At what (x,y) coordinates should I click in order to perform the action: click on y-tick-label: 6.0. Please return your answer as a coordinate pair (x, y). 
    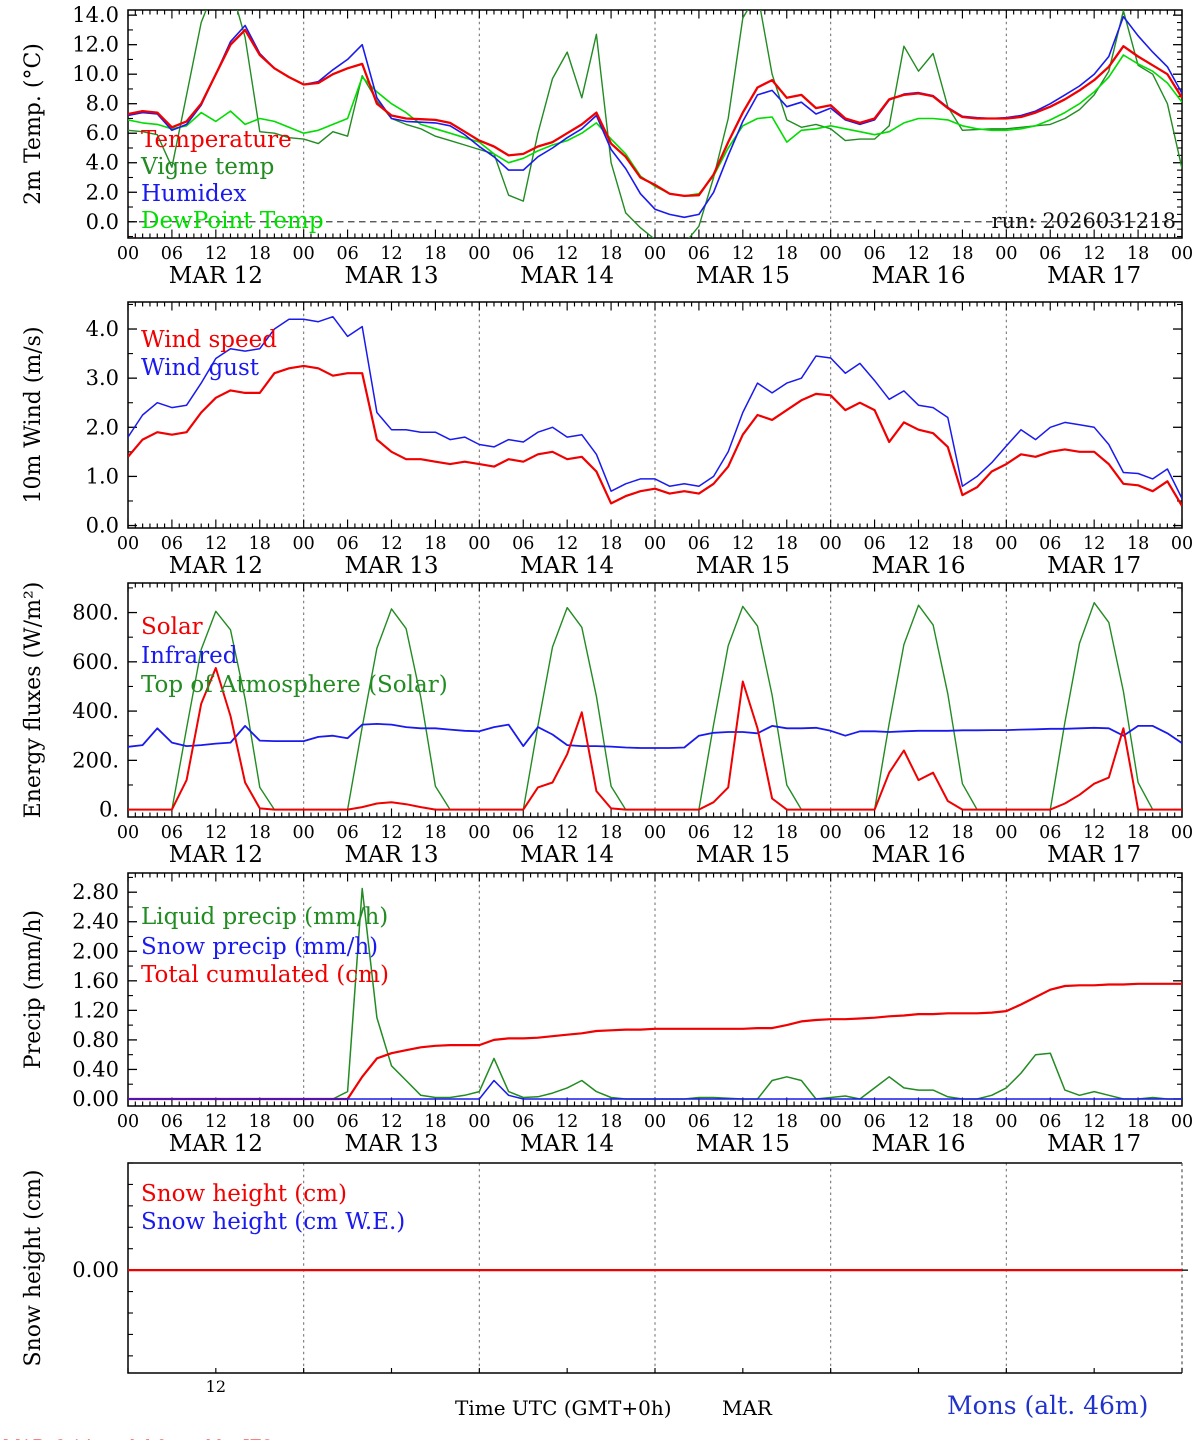
    Looking at the image, I should click on (102, 133).